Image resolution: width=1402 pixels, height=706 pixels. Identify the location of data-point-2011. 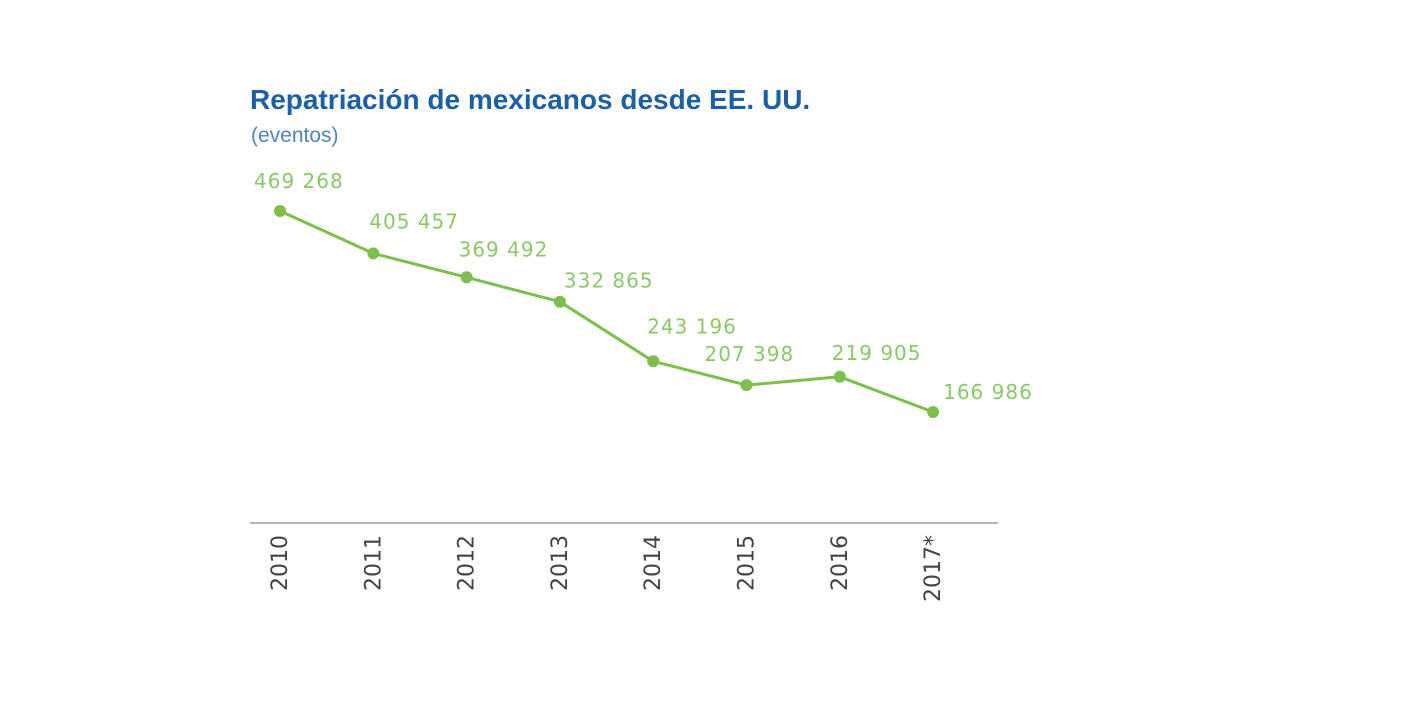
(373, 253).